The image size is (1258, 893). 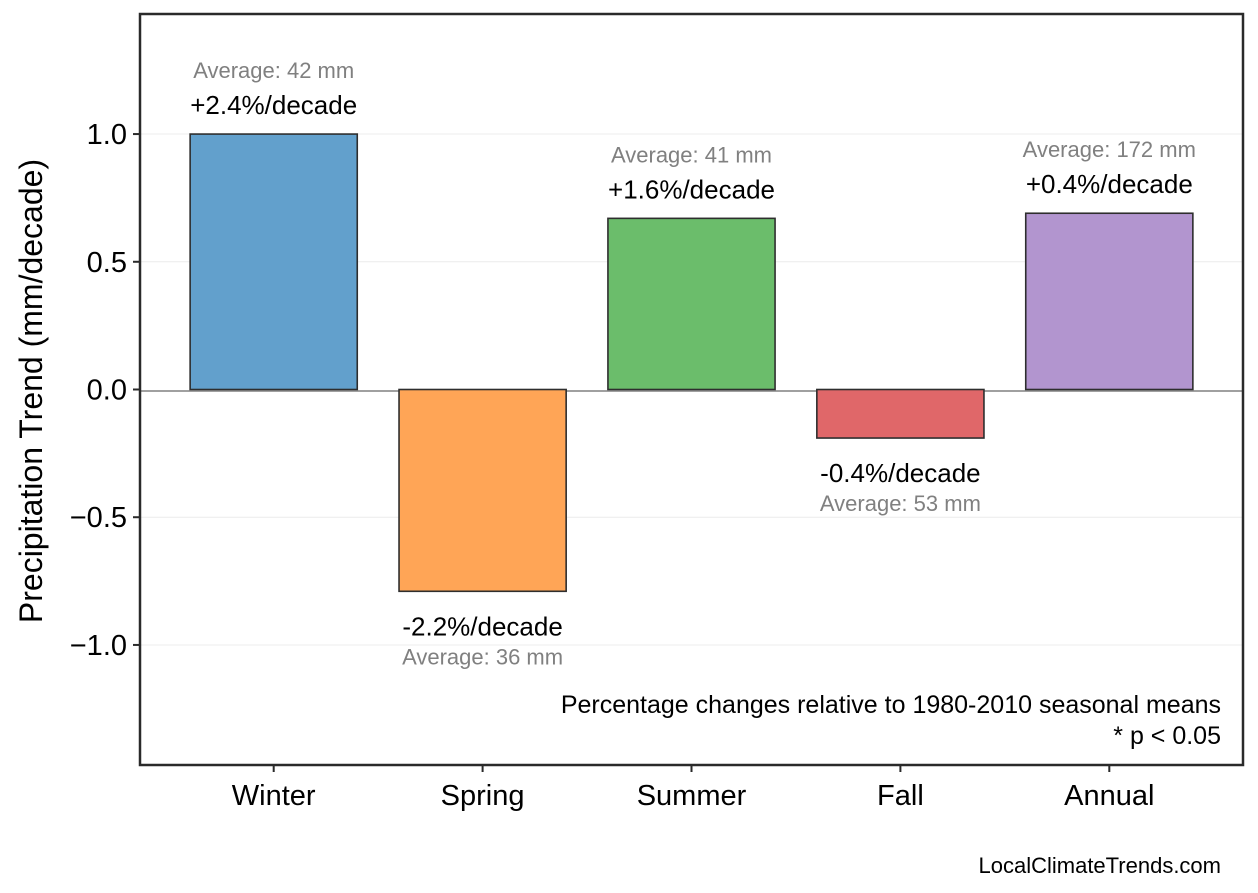 What do you see at coordinates (482, 626) in the screenshot?
I see `pct-change-label: -2.2%/decade` at bounding box center [482, 626].